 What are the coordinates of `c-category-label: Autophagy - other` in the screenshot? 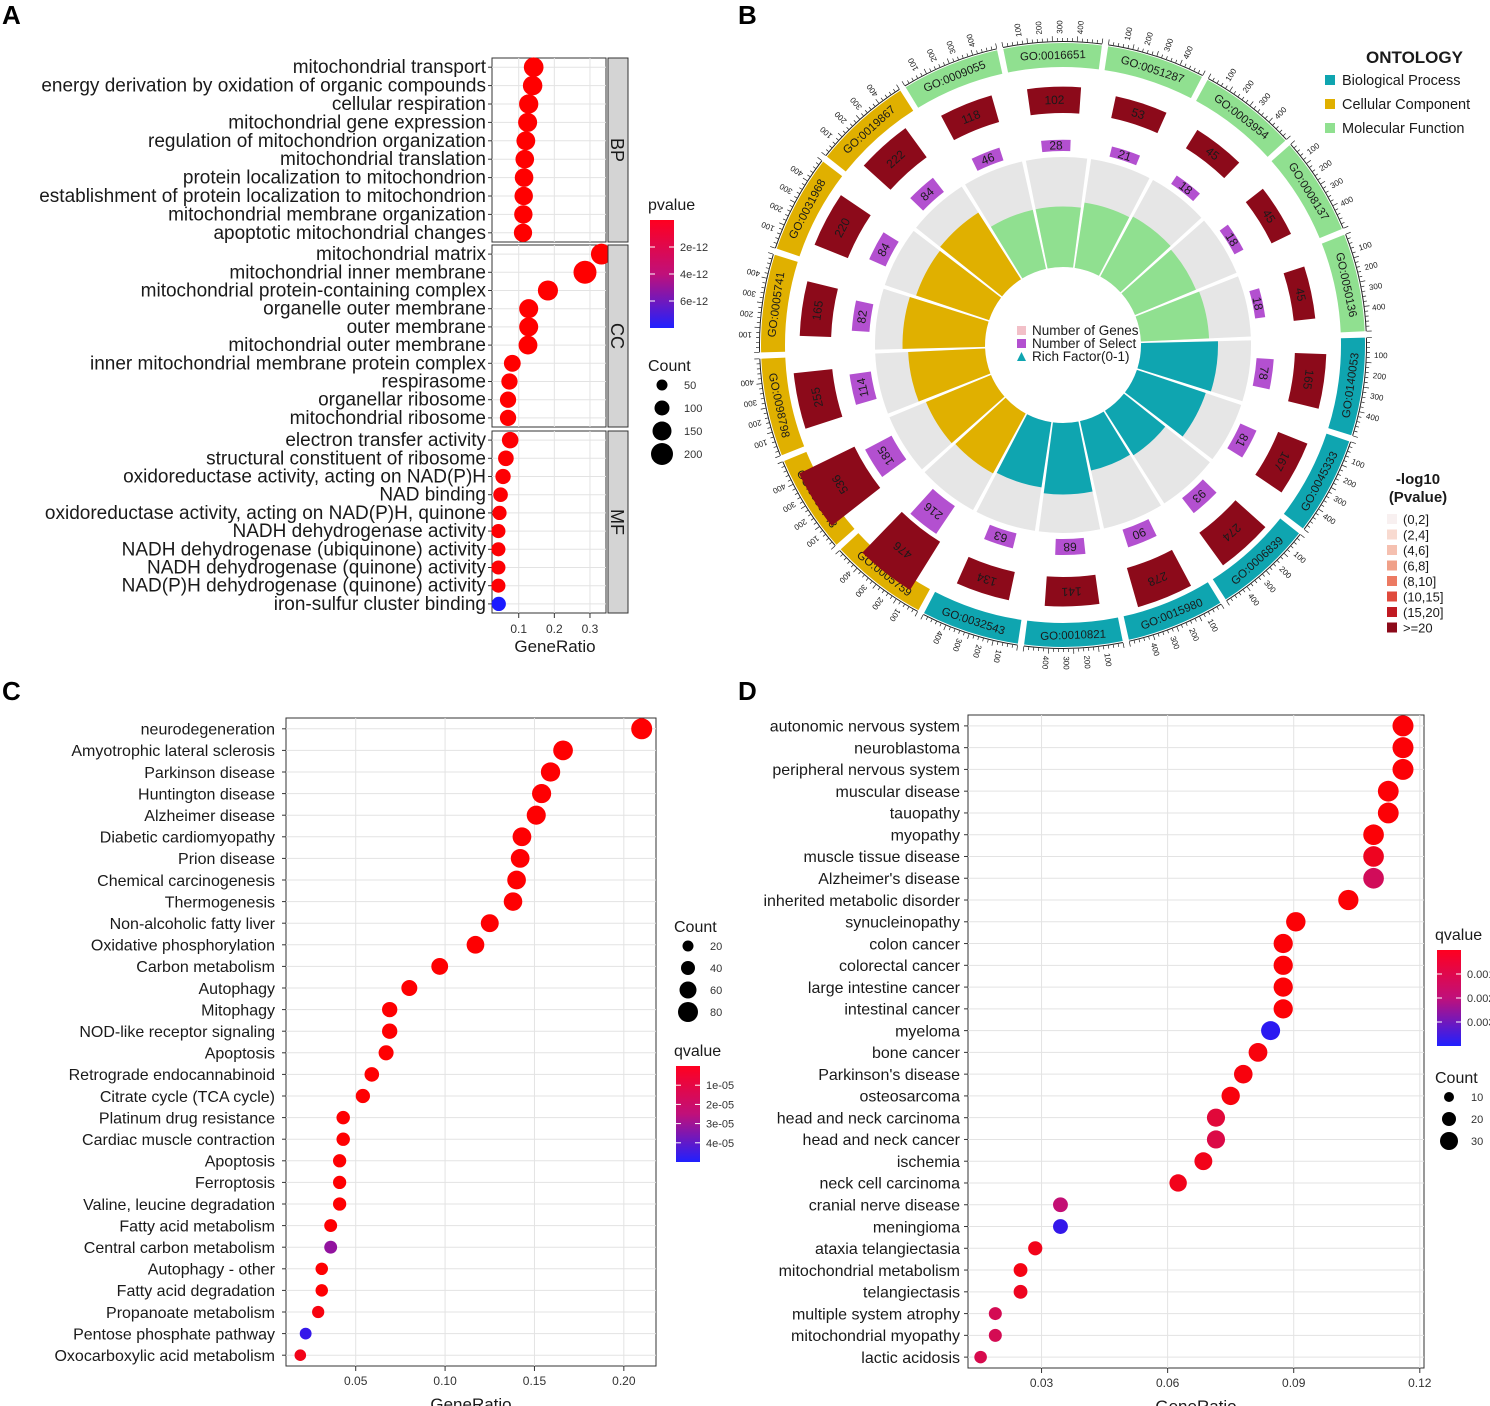 It's located at (212, 1270).